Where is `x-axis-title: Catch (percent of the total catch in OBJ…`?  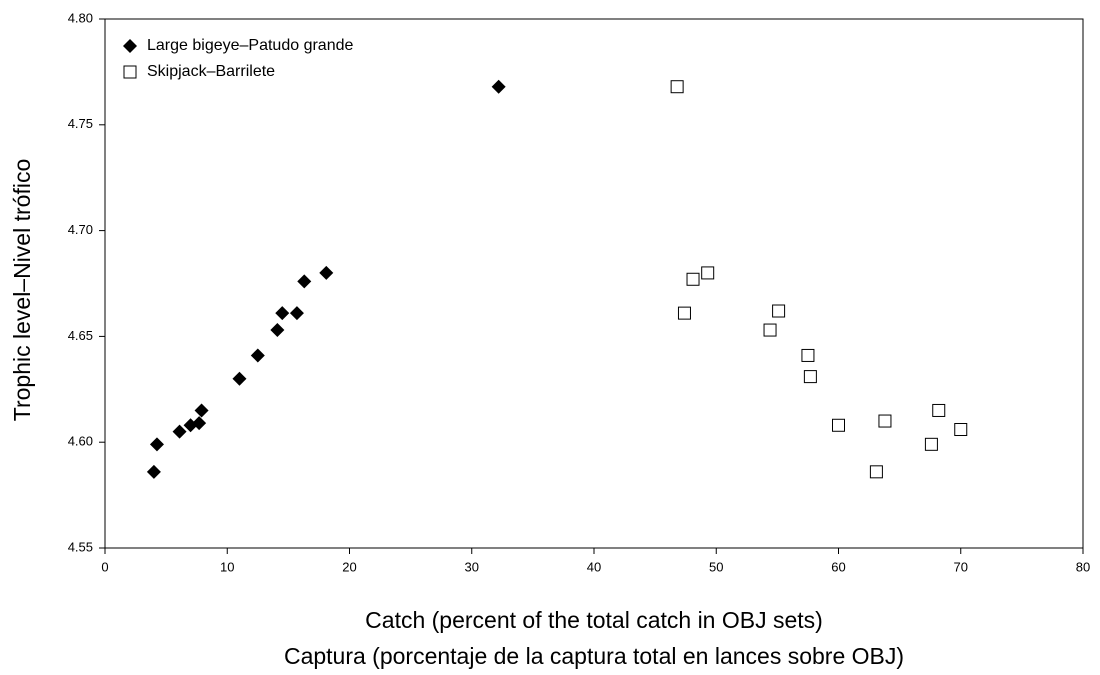 x-axis-title: Catch (percent of the total catch in OBJ… is located at coordinates (594, 620).